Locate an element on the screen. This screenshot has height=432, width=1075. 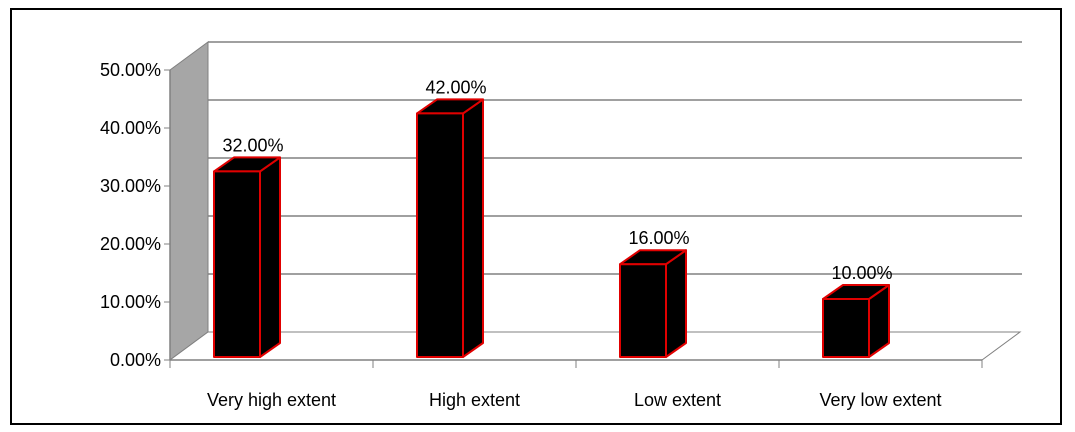
y-tick-label: 20.00% is located at coordinates (130, 244).